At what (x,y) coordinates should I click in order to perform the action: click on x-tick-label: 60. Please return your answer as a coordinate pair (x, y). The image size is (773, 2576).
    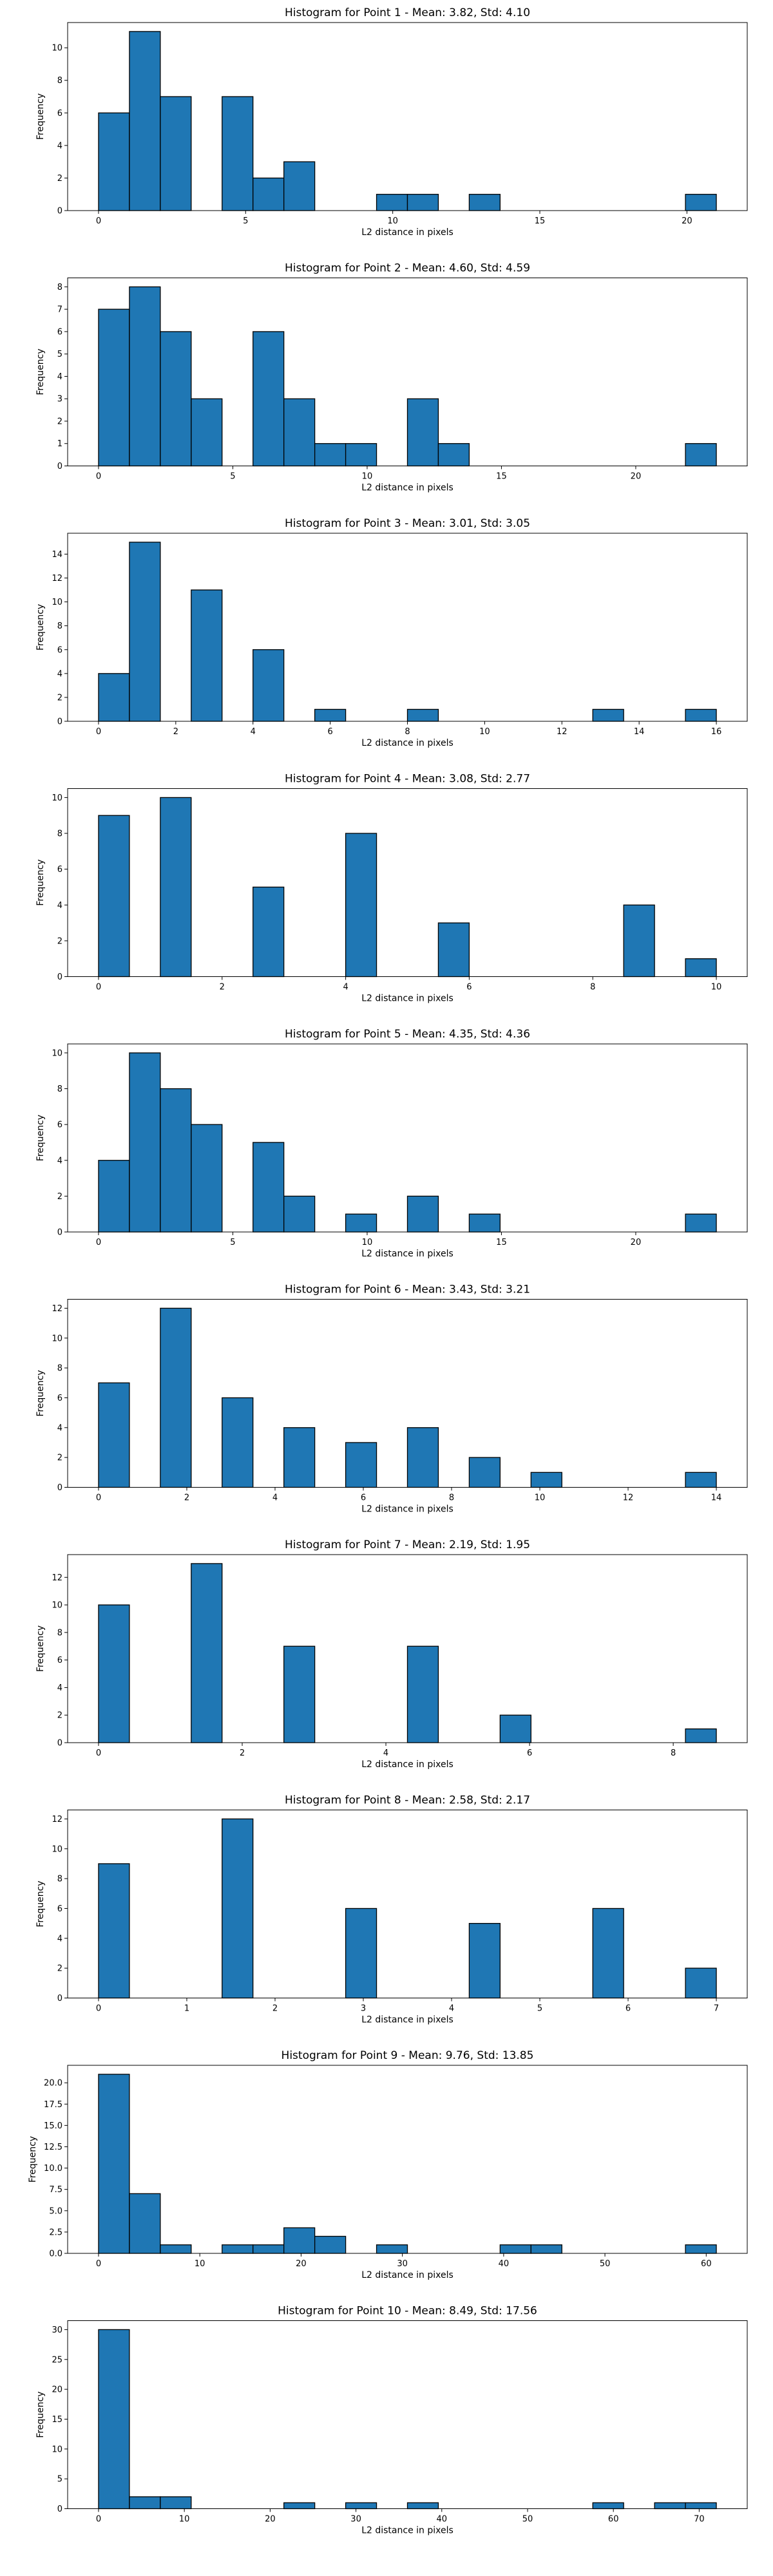
    Looking at the image, I should click on (613, 2520).